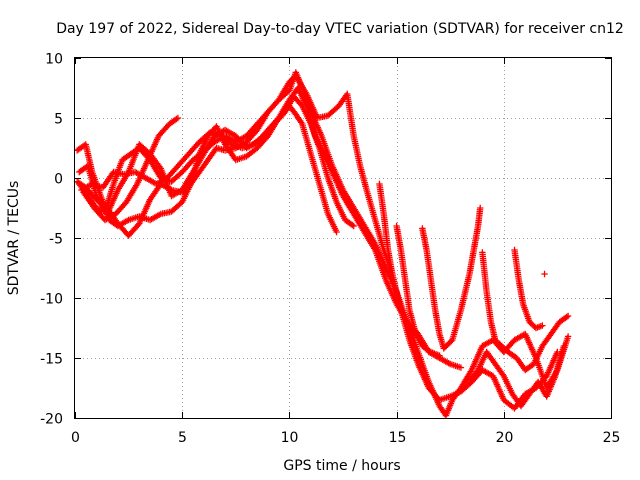 The width and height of the screenshot is (640, 480). Describe the element at coordinates (56, 240) in the screenshot. I see `y-tick-label: -5` at that location.